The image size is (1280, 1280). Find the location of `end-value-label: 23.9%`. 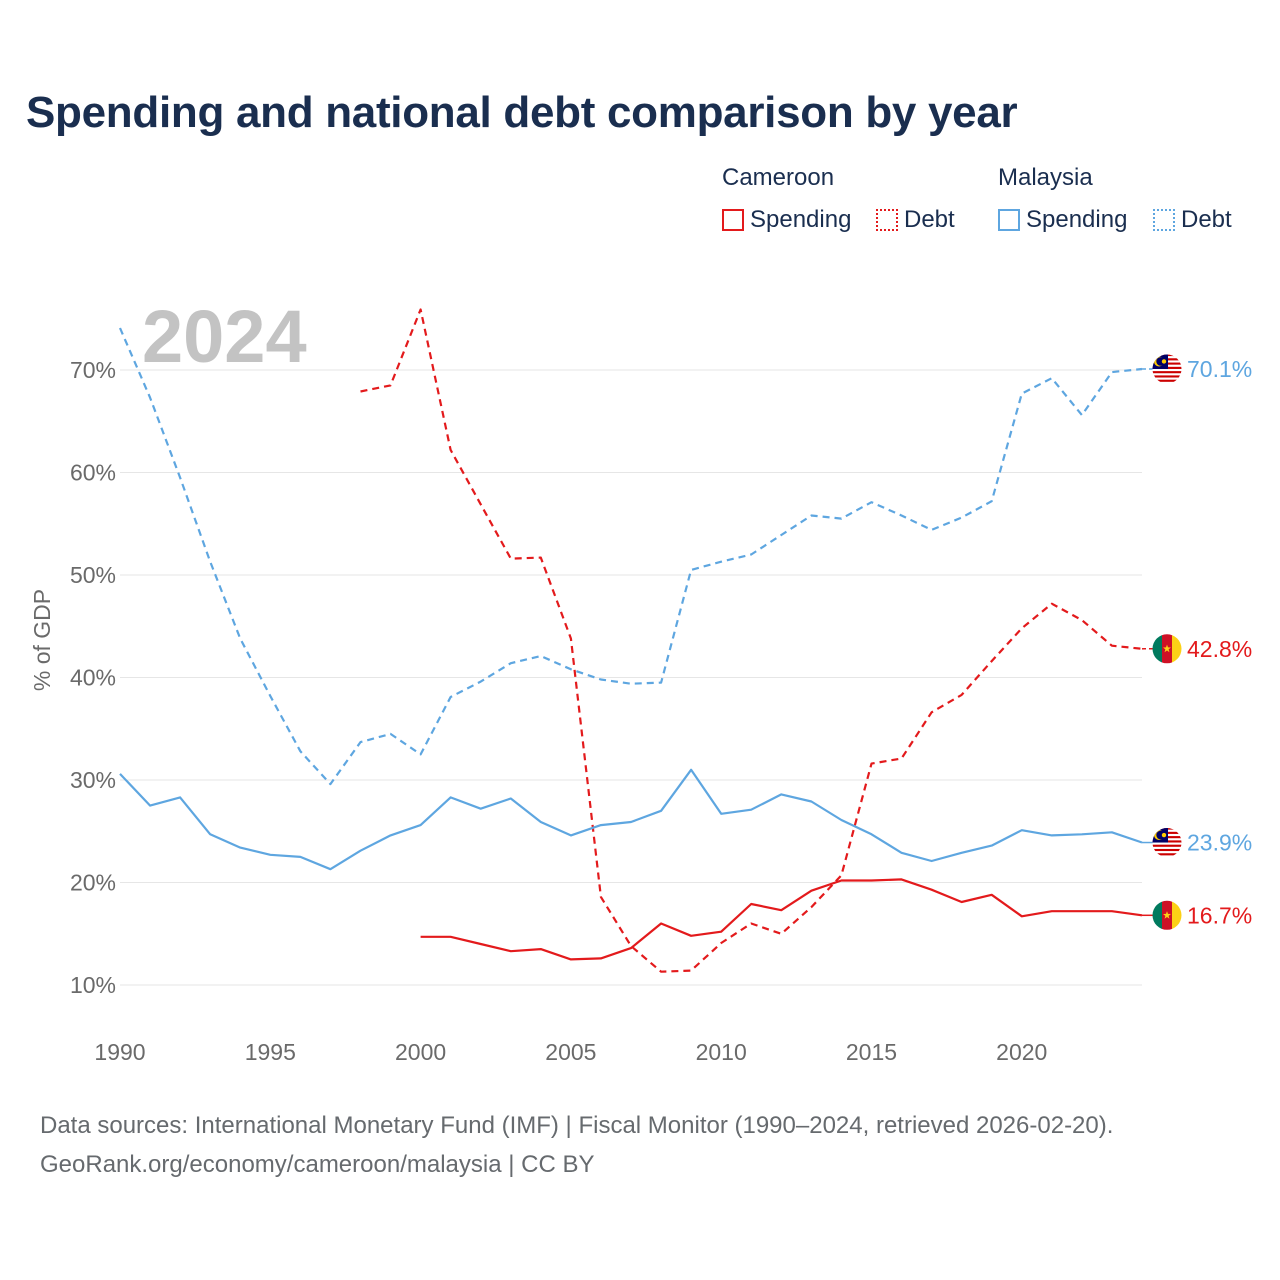

end-value-label: 23.9% is located at coordinates (1219, 843).